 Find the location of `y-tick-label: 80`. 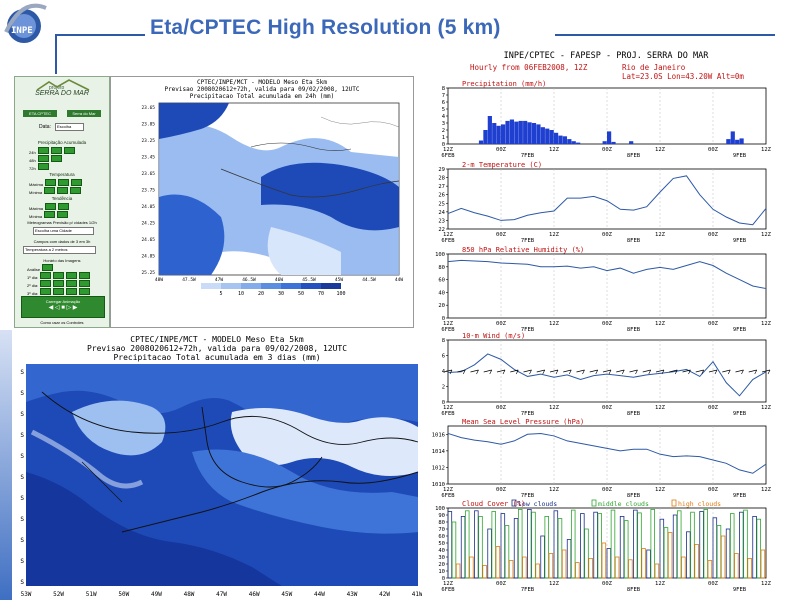

y-tick-label: 80 is located at coordinates (441, 523).